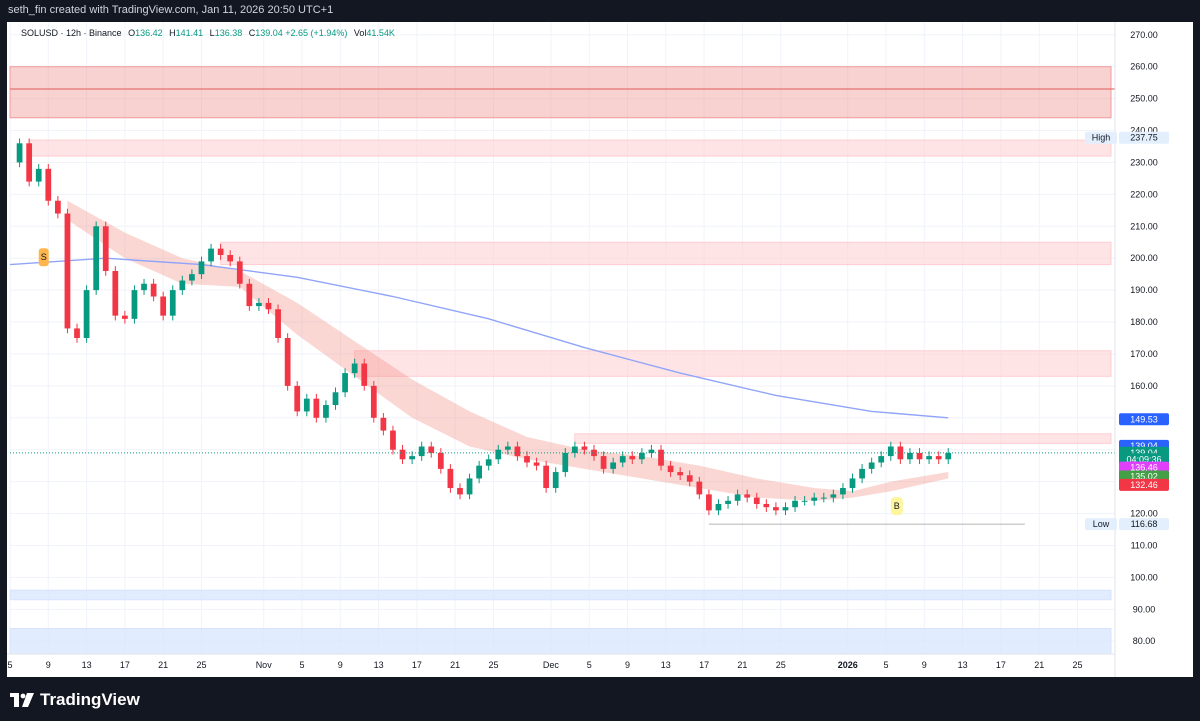 Image resolution: width=1200 pixels, height=721 pixels. I want to click on time-tick-label: Nov, so click(264, 665).